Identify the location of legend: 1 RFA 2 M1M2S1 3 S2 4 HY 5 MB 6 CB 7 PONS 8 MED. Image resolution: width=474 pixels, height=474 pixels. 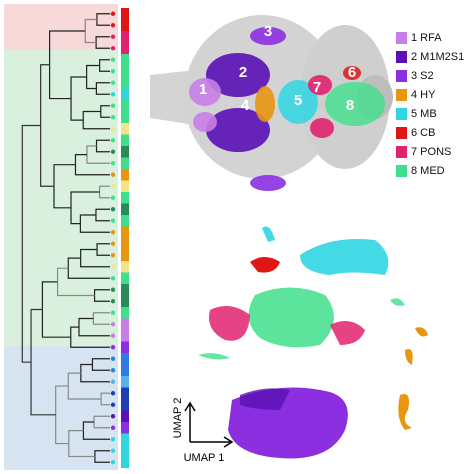
(430, 104).